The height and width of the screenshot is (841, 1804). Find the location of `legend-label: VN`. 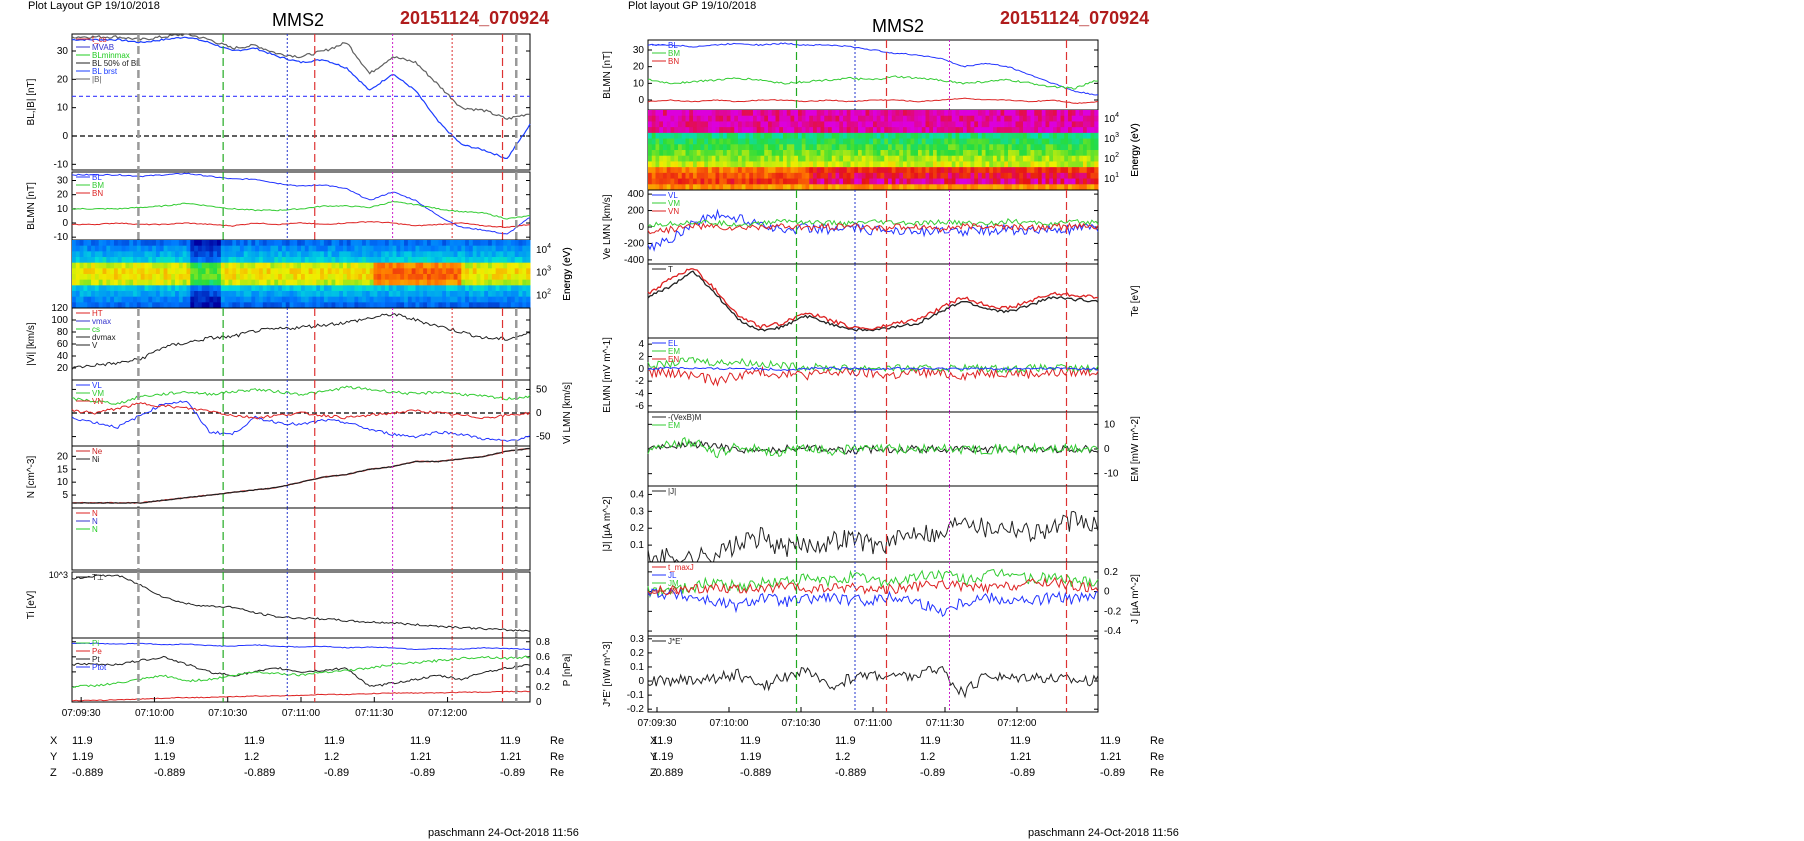

legend-label: VN is located at coordinates (673, 211).